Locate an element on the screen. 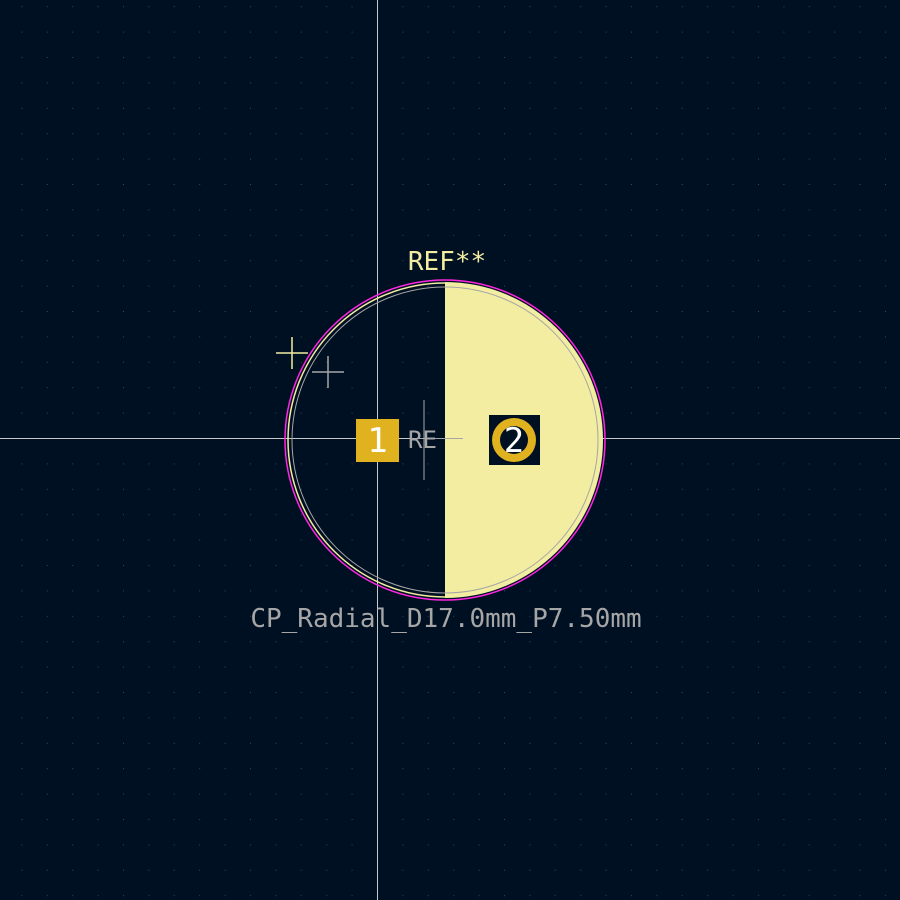 The image size is (900, 900). pad-1: 1 is located at coordinates (377, 440).